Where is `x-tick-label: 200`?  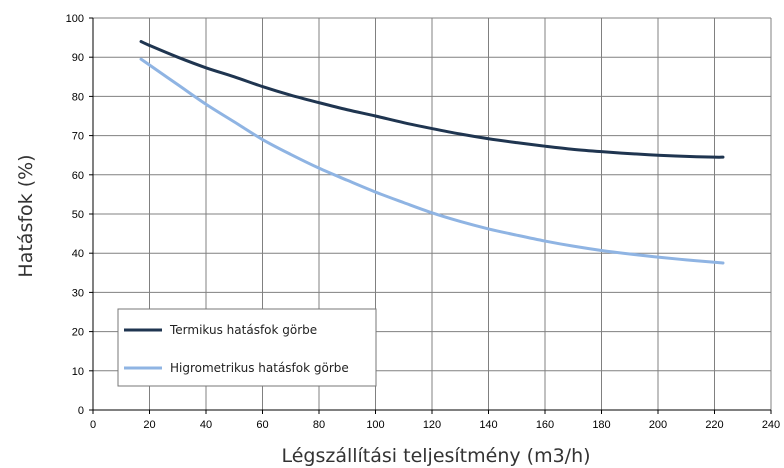
x-tick-label: 200 is located at coordinates (658, 425).